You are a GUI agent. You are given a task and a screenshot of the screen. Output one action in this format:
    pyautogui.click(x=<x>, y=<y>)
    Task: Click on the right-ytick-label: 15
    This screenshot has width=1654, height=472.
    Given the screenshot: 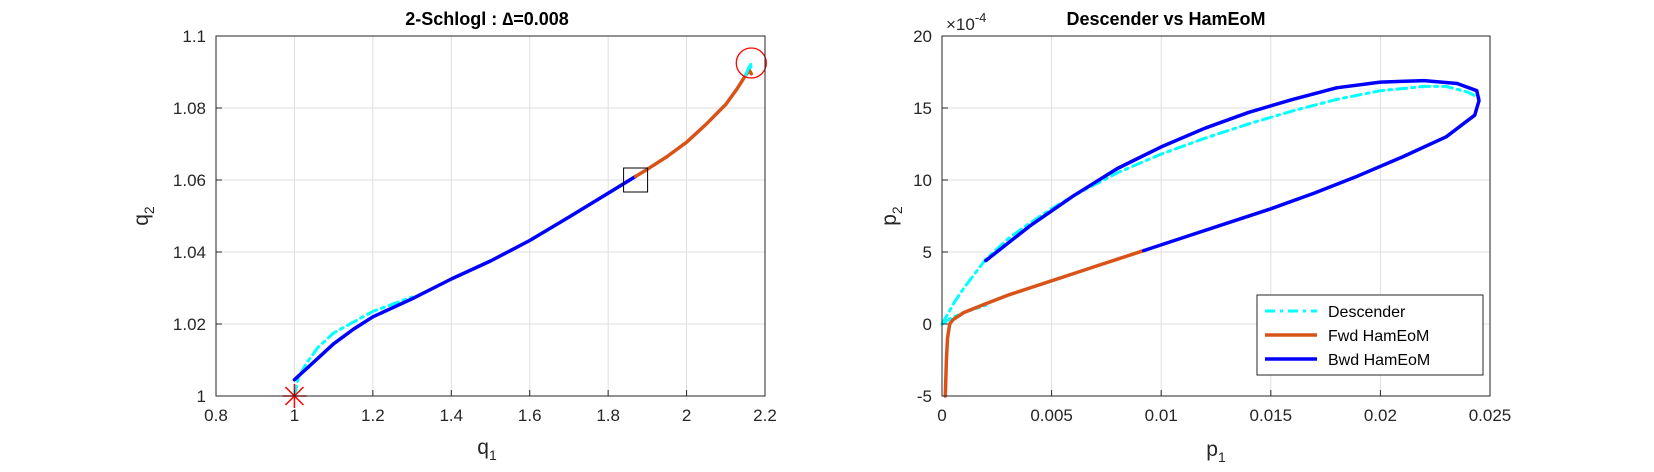 What is the action you would take?
    pyautogui.click(x=922, y=108)
    